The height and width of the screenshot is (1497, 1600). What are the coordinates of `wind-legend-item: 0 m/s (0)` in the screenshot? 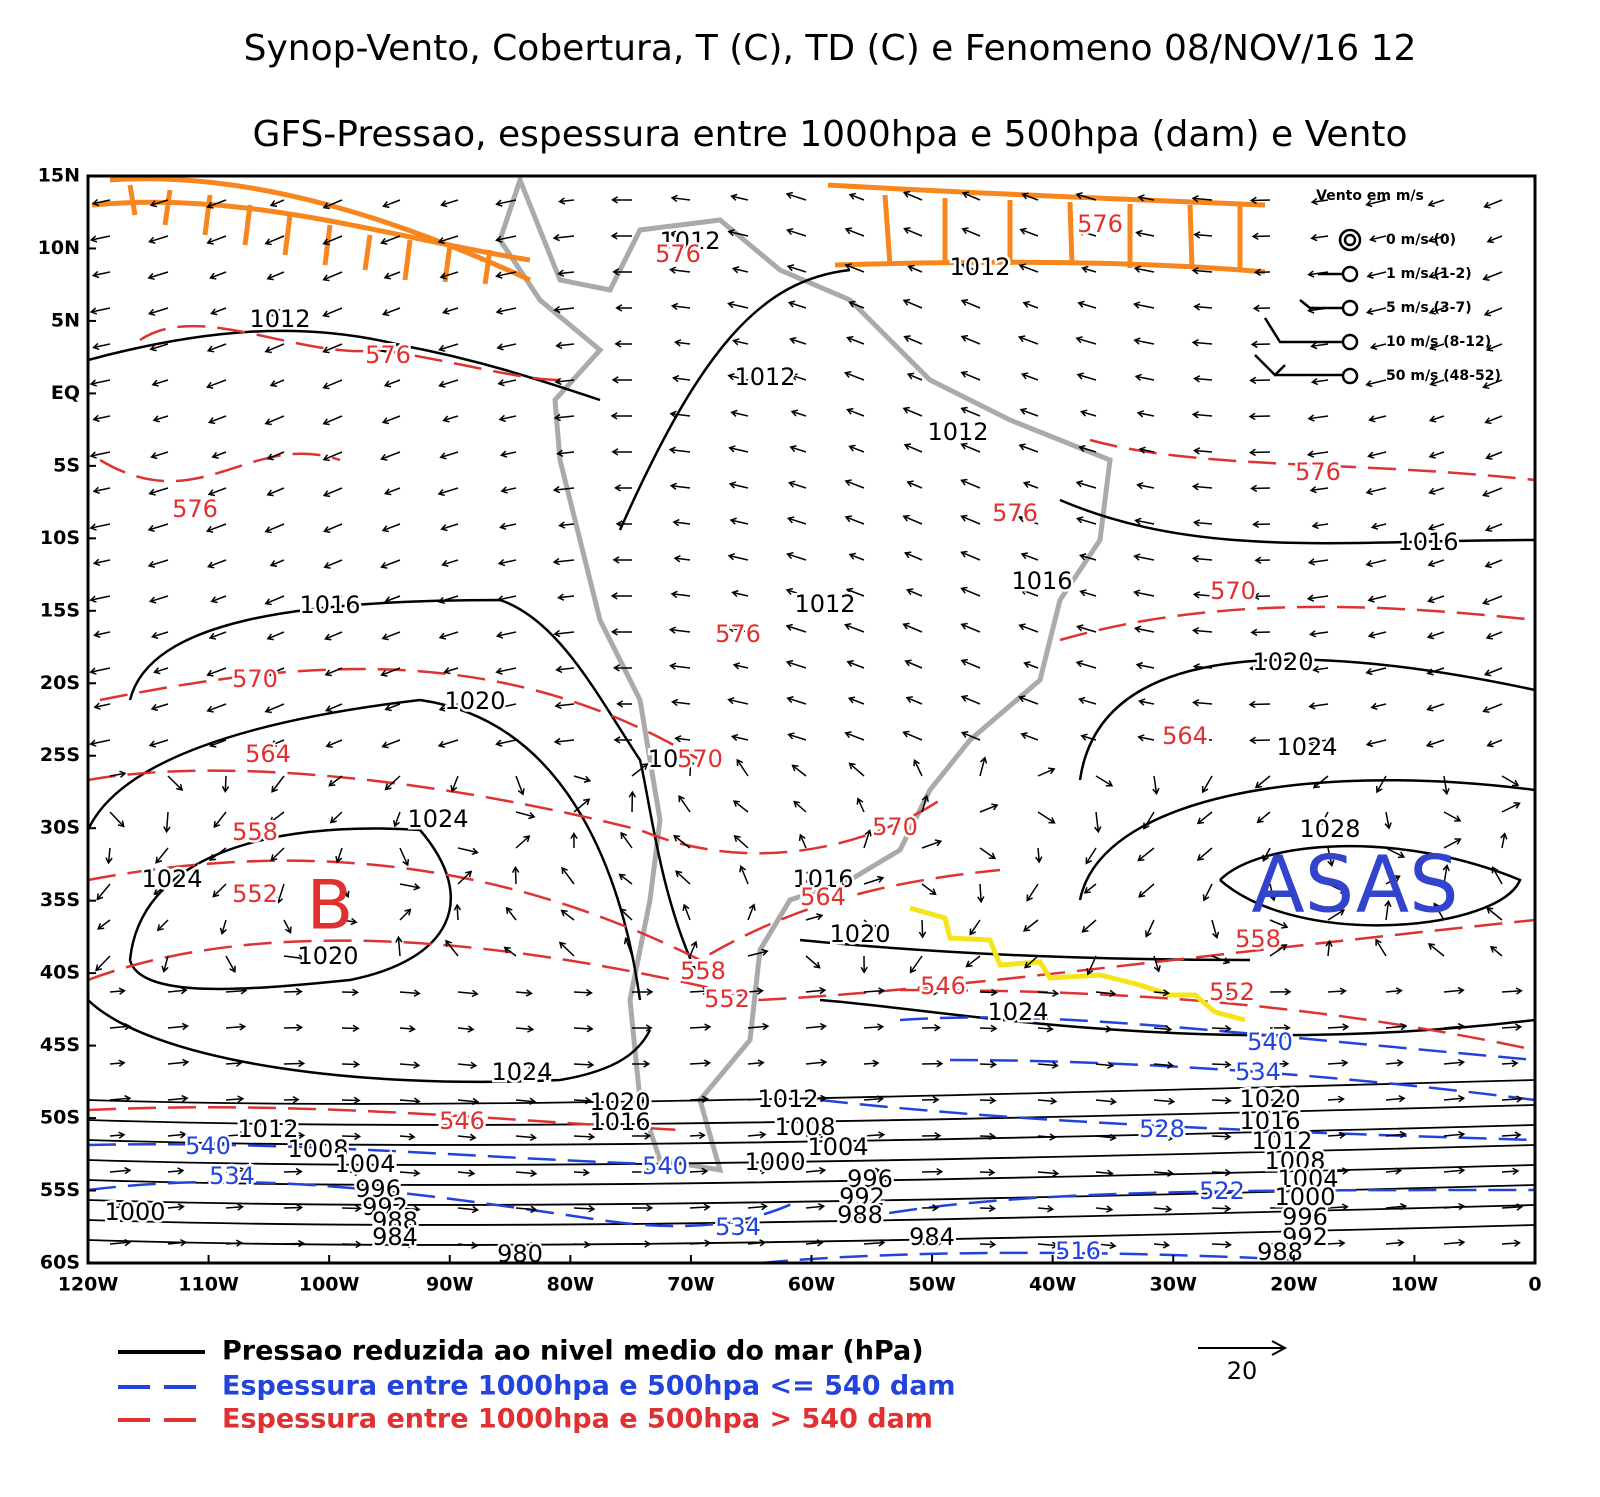 It's located at (1421, 240).